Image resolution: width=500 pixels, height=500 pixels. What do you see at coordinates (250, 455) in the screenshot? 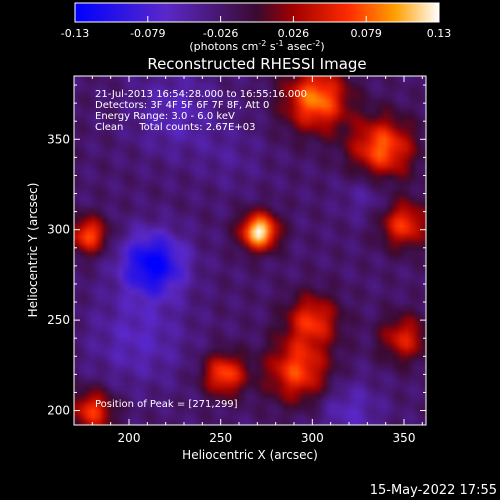
I see `x-axis-label: Heliocentric X (arcsec)` at bounding box center [250, 455].